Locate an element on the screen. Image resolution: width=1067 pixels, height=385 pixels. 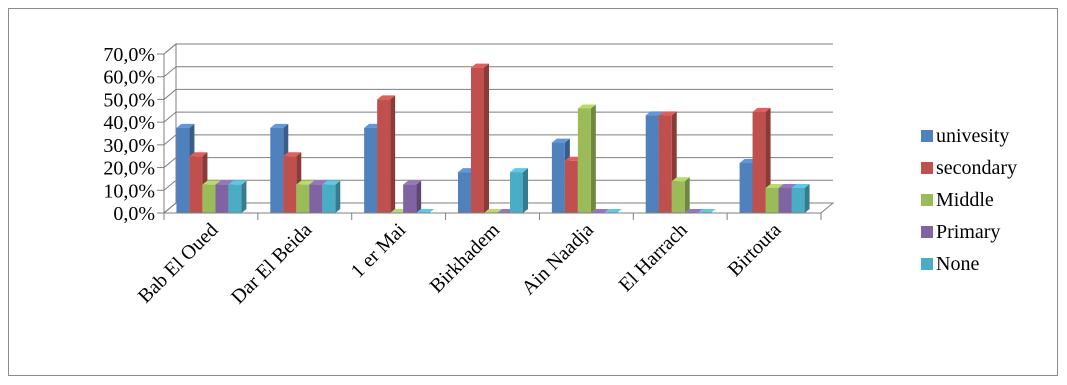
y-tick-label: 30,0% is located at coordinates (129, 146).